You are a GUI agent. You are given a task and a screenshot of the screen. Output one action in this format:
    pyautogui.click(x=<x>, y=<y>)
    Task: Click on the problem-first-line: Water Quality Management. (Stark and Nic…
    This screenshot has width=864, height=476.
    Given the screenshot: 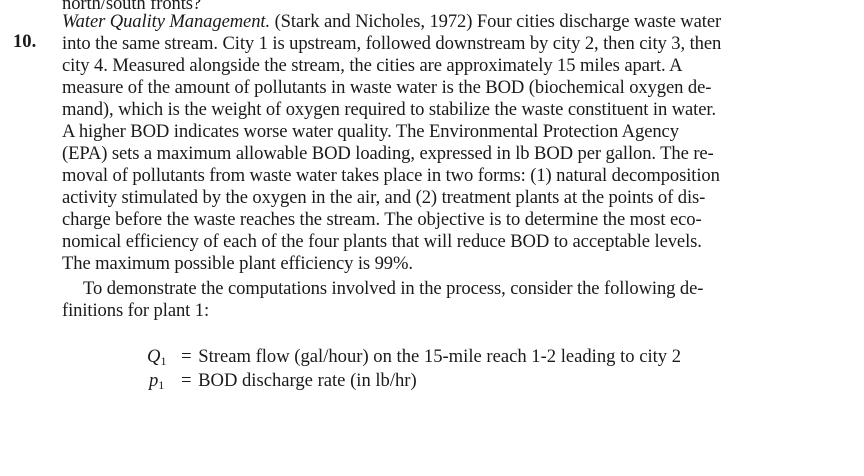 What is the action you would take?
    pyautogui.click(x=391, y=22)
    